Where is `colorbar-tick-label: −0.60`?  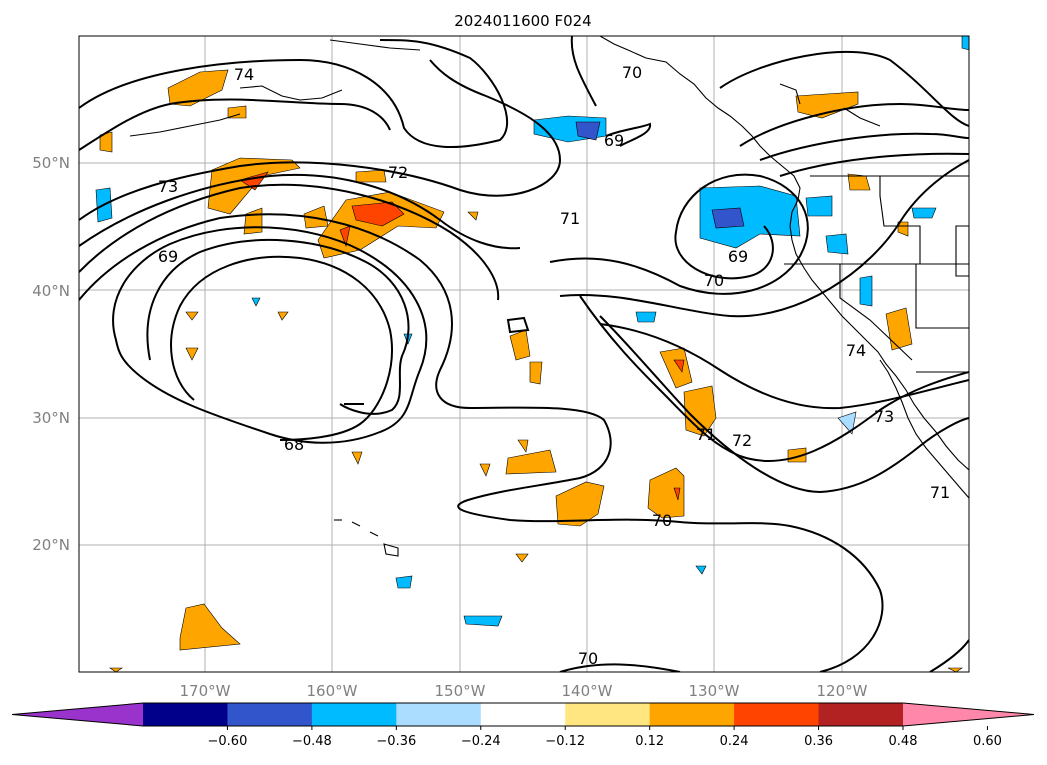 colorbar-tick-label: −0.60 is located at coordinates (228, 741).